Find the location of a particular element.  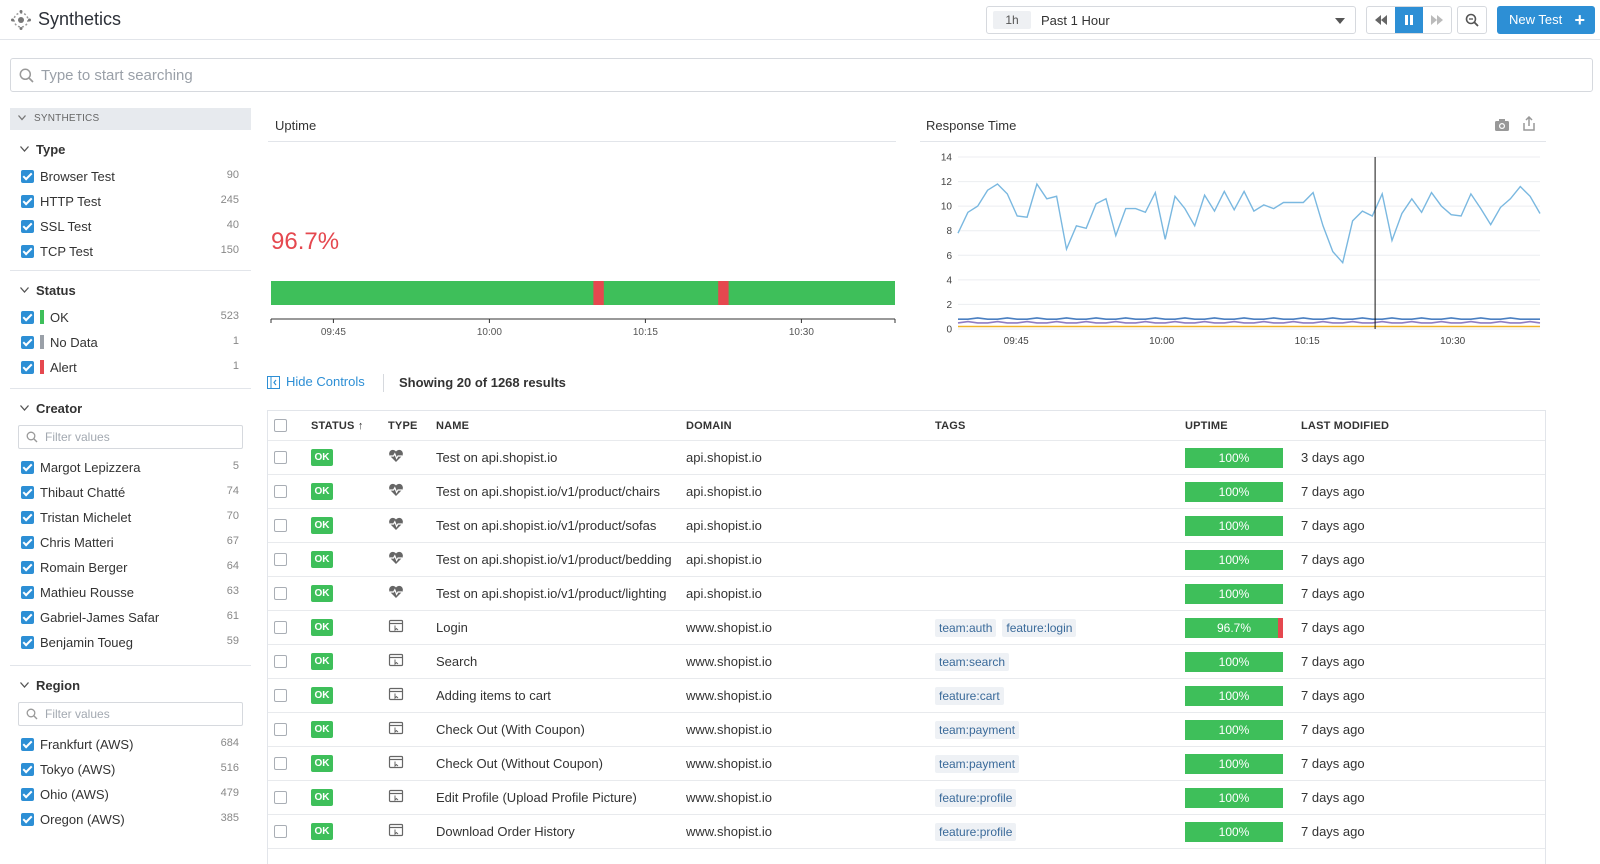

pause-button is located at coordinates (1409, 20).